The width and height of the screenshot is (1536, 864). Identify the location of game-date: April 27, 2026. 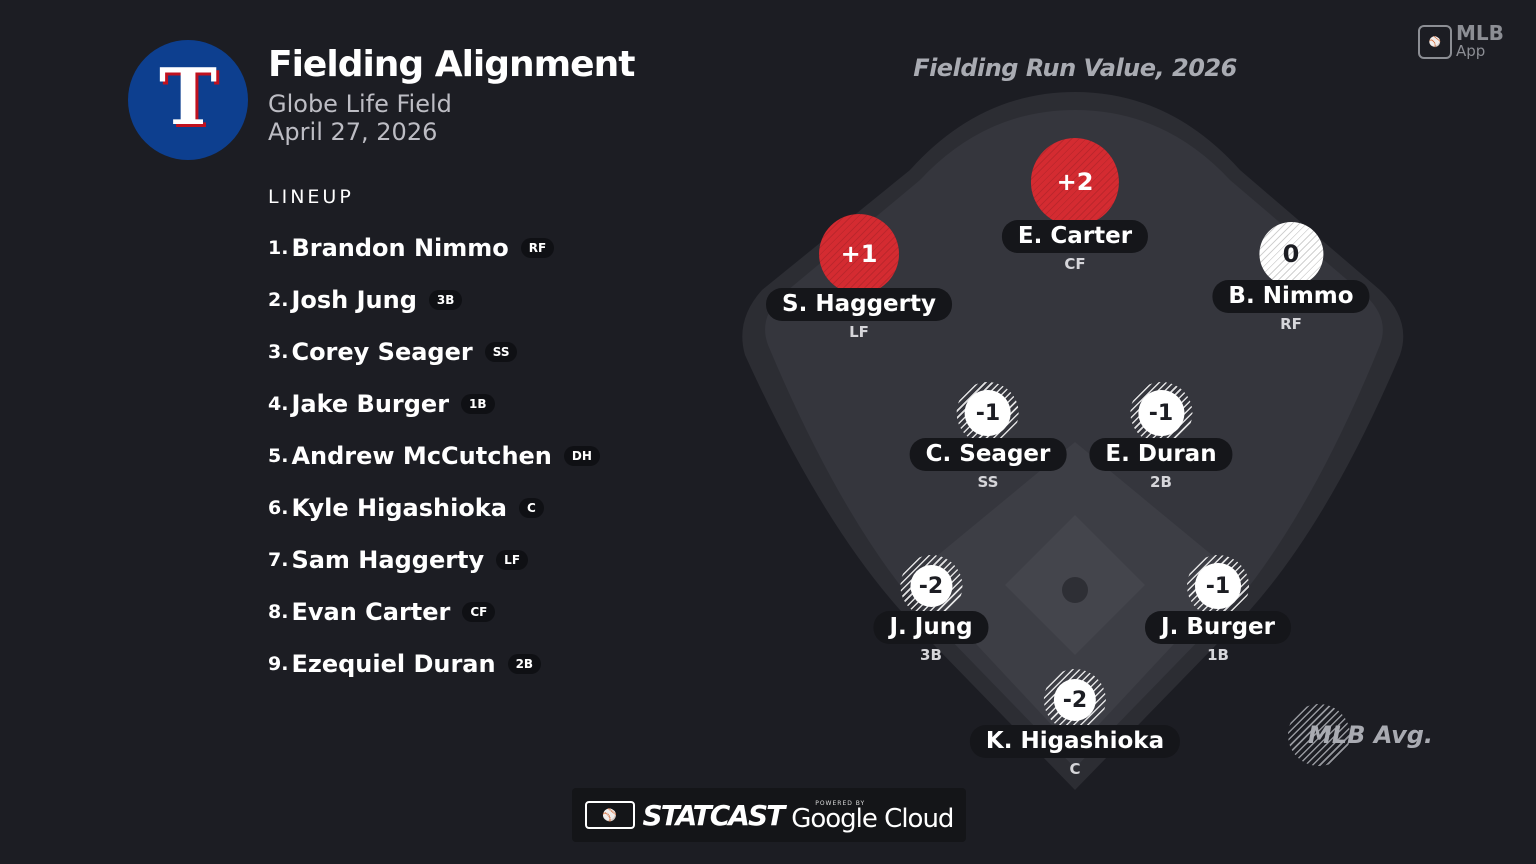
(353, 132).